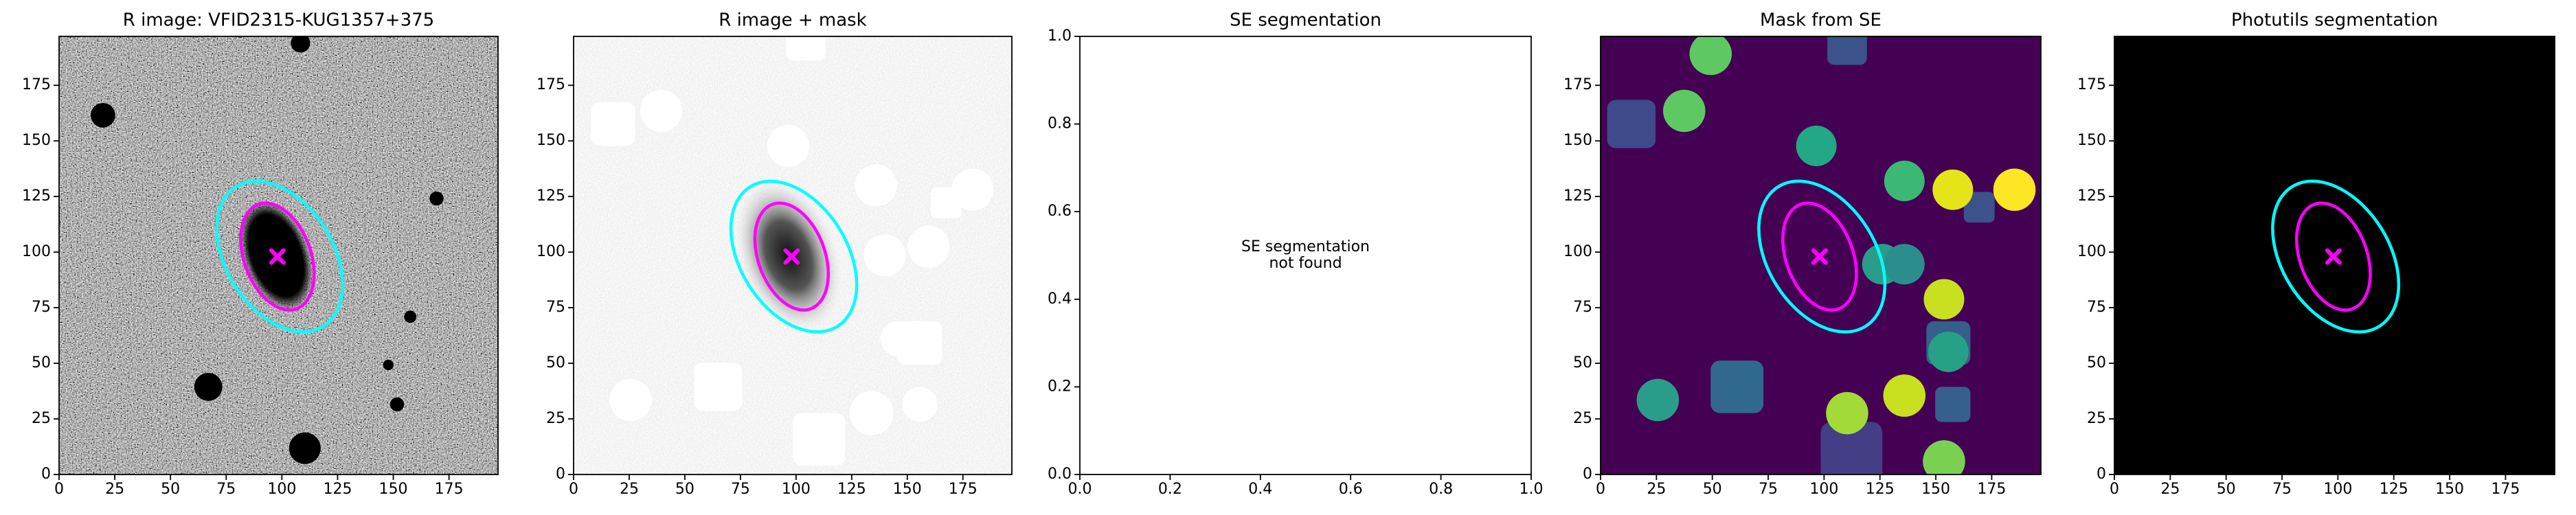 The height and width of the screenshot is (515, 2576). I want to click on y-tick-label: 0.6, so click(1060, 211).